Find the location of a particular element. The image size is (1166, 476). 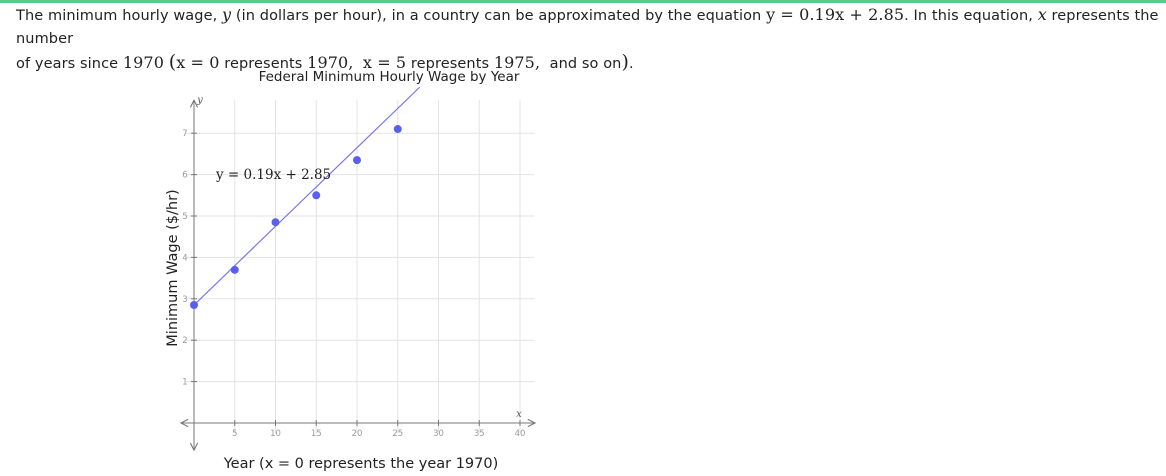

x-equals-0: x = 0 is located at coordinates (198, 62).